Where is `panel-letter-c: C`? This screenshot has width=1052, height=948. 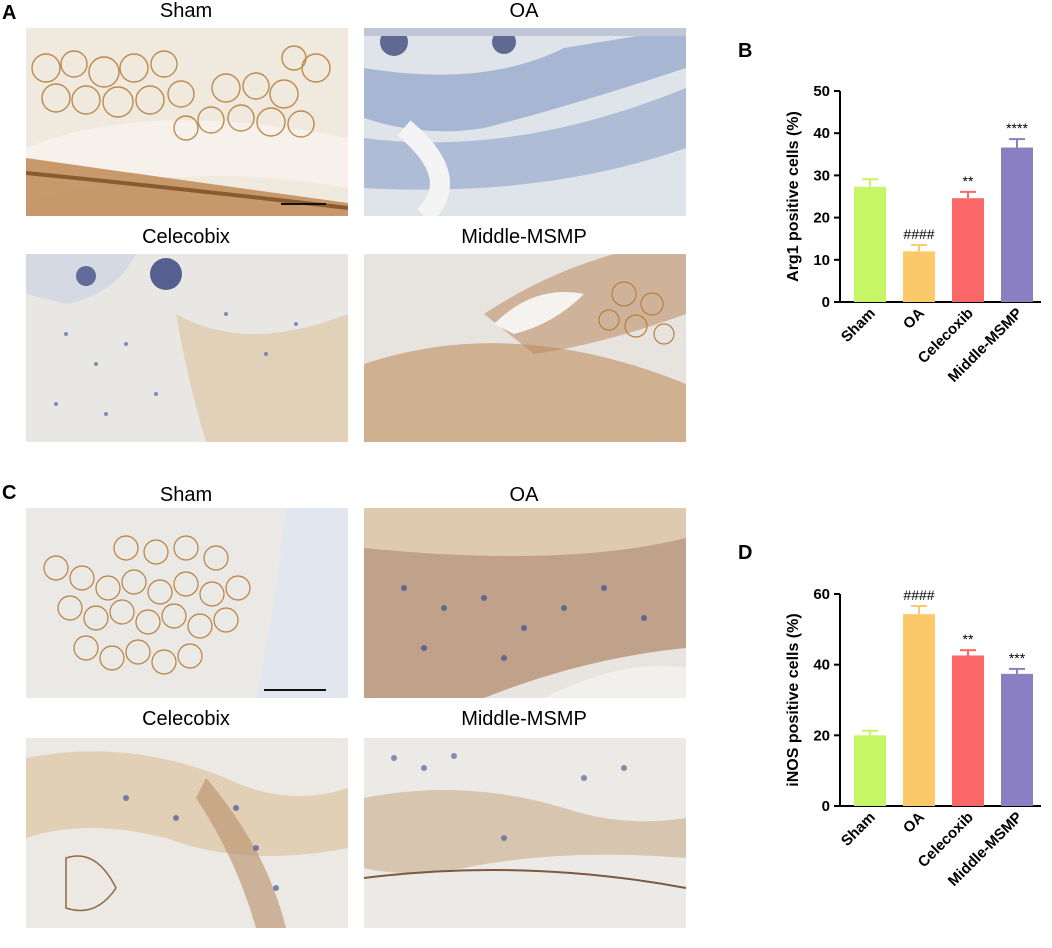
panel-letter-c: C is located at coordinates (9, 493).